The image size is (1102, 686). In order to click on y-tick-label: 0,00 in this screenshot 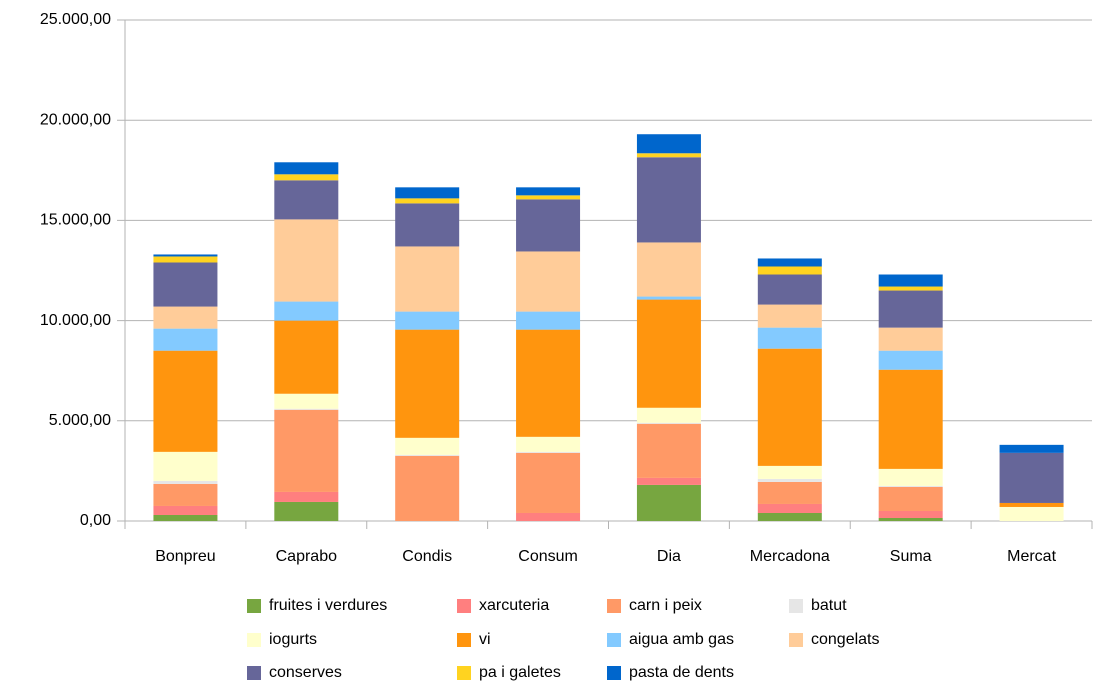, I will do `click(95, 520)`.